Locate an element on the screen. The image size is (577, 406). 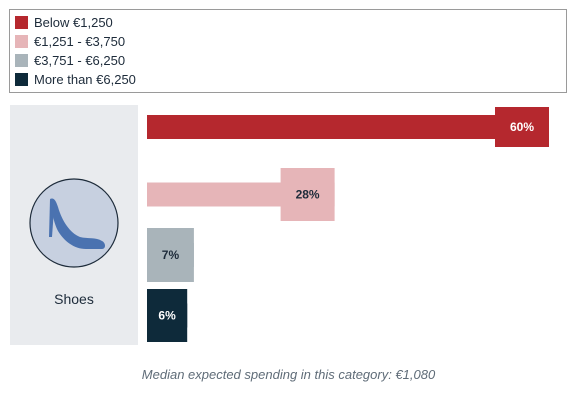
bar-group: 28% is located at coordinates (241, 194).